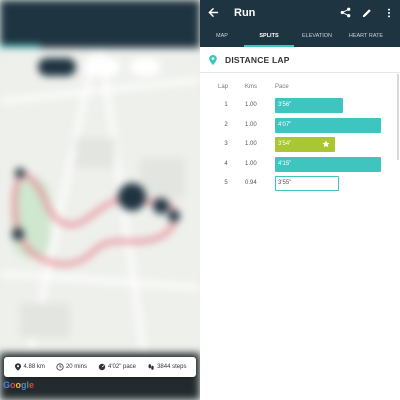 The height and width of the screenshot is (400, 400). Describe the element at coordinates (309, 105) in the screenshot. I see `pace-bar: 3'56"` at that location.